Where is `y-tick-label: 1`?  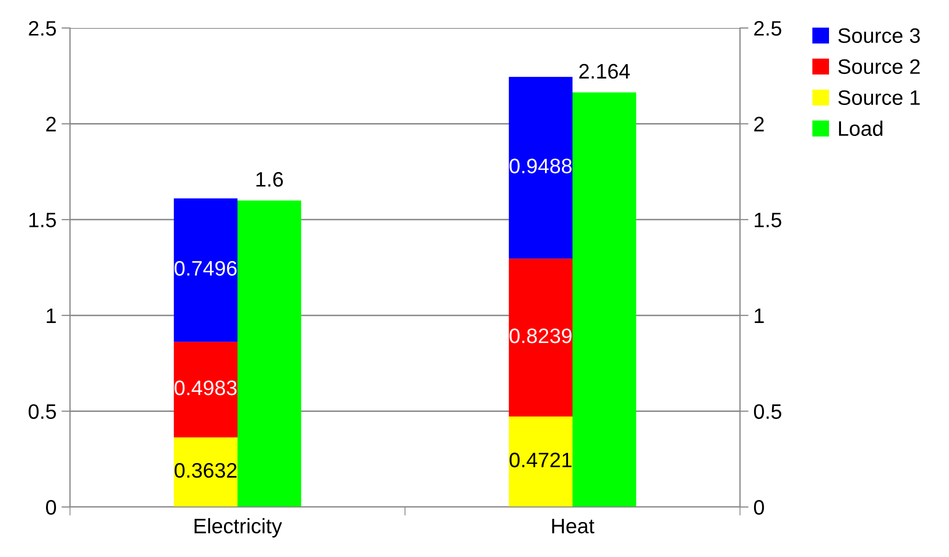 y-tick-label: 1 is located at coordinates (51, 315).